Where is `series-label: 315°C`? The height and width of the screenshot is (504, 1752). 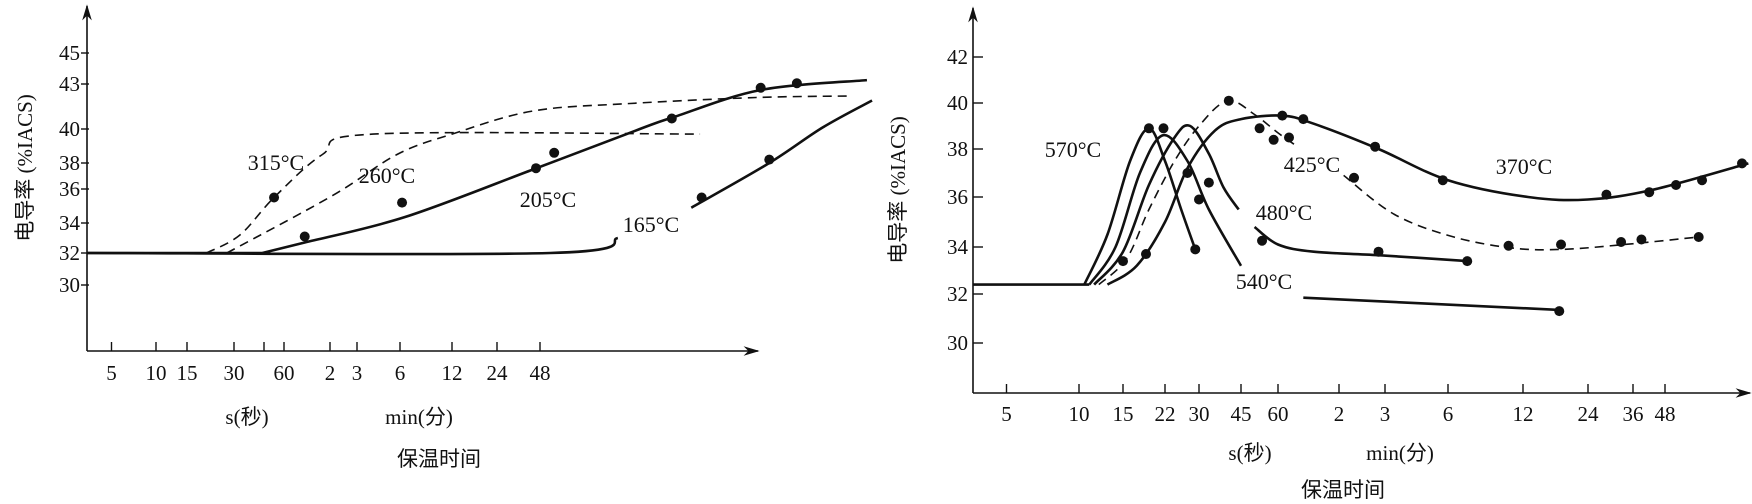 series-label: 315°C is located at coordinates (276, 162).